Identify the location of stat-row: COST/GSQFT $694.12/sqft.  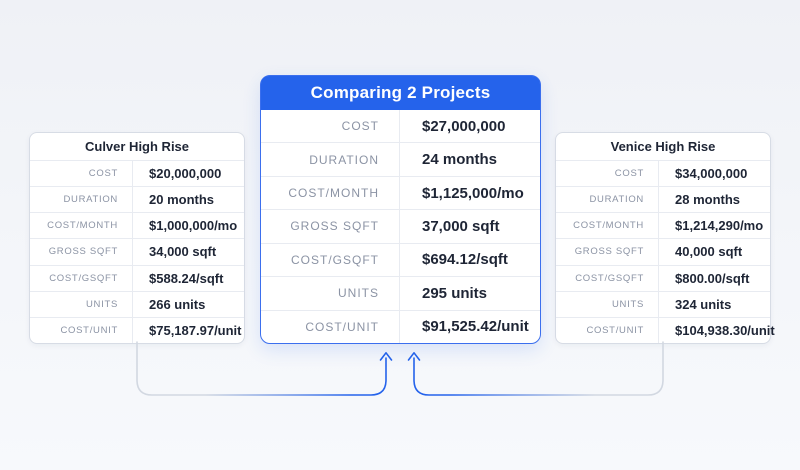
(400, 259).